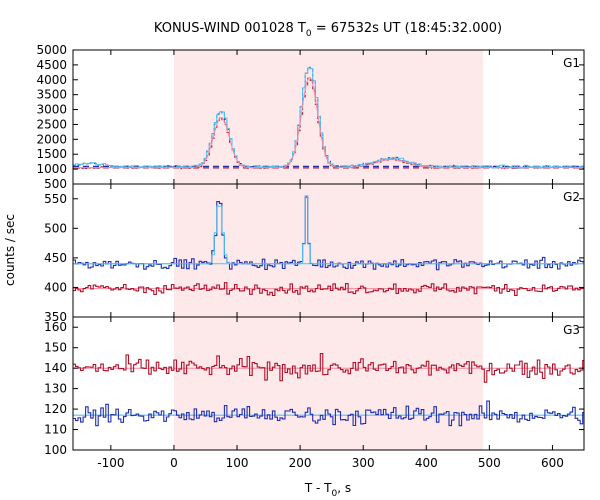 The height and width of the screenshot is (500, 600). Describe the element at coordinates (55, 368) in the screenshot. I see `y-tick-label: 140` at that location.